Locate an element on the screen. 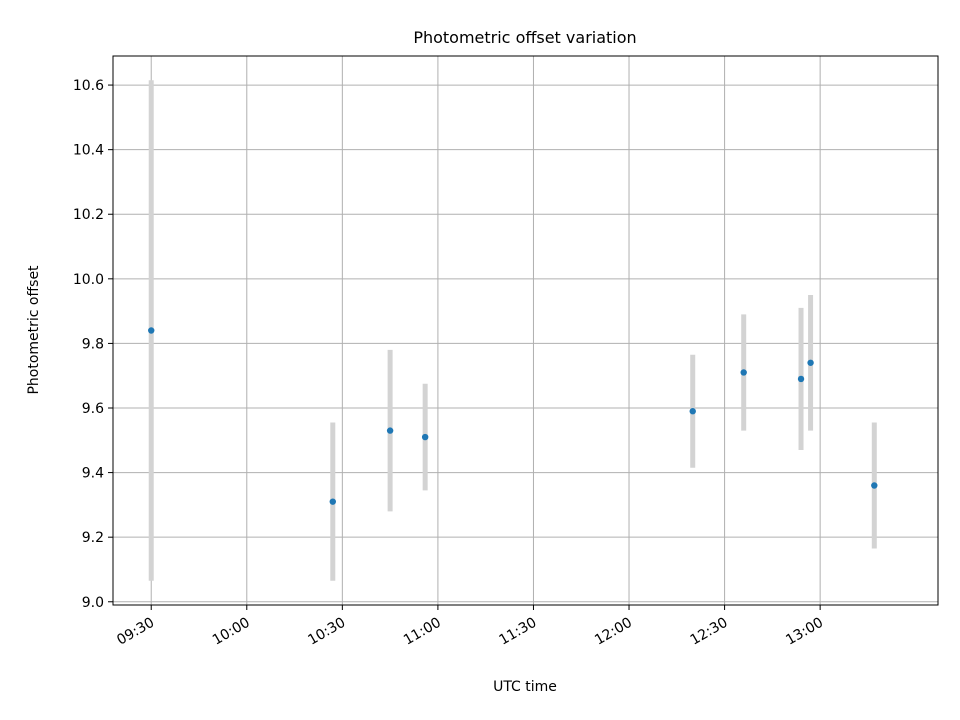 This screenshot has width=960, height=720. x-axis-label: UTC time is located at coordinates (525, 687).